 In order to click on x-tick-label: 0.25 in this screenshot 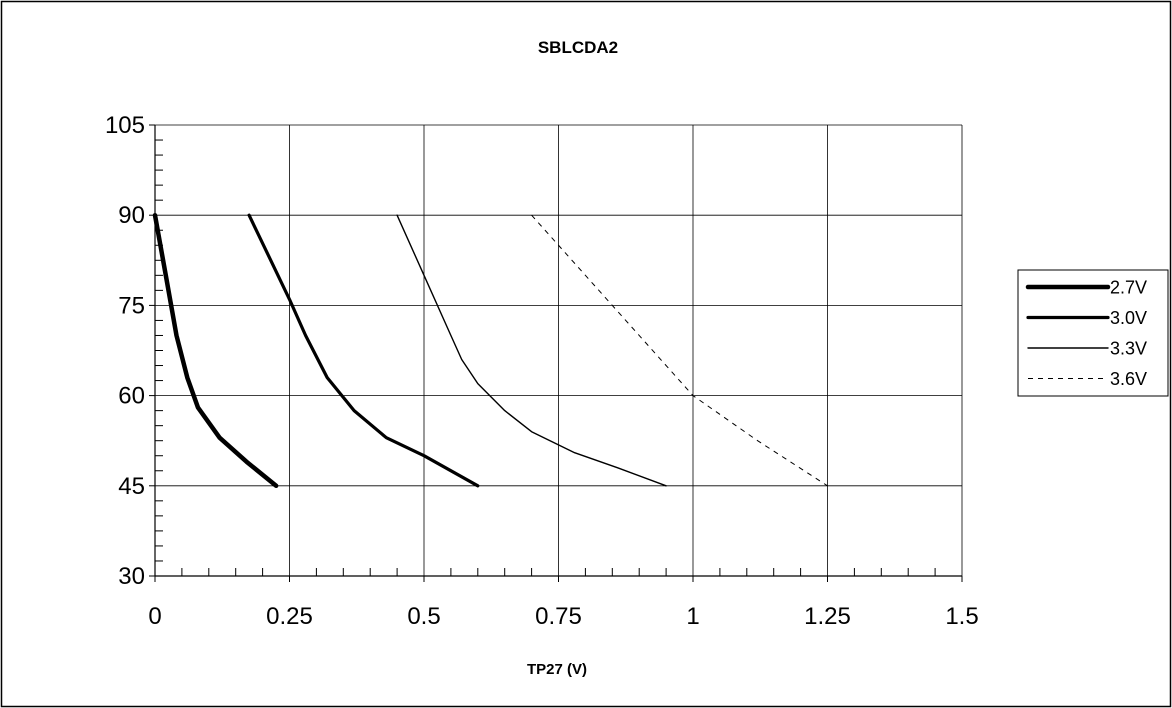, I will do `click(289, 616)`.